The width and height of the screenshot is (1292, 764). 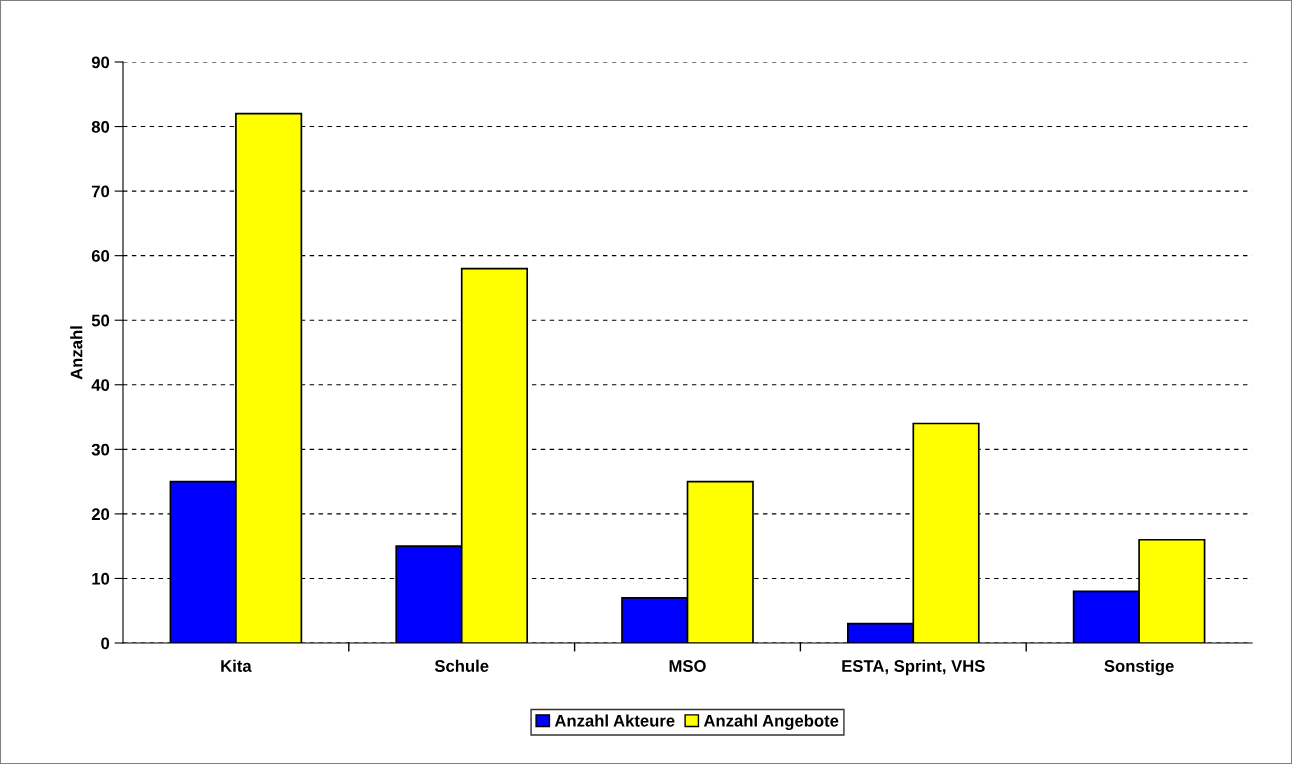 What do you see at coordinates (101, 578) in the screenshot?
I see `y-tick-label: 10` at bounding box center [101, 578].